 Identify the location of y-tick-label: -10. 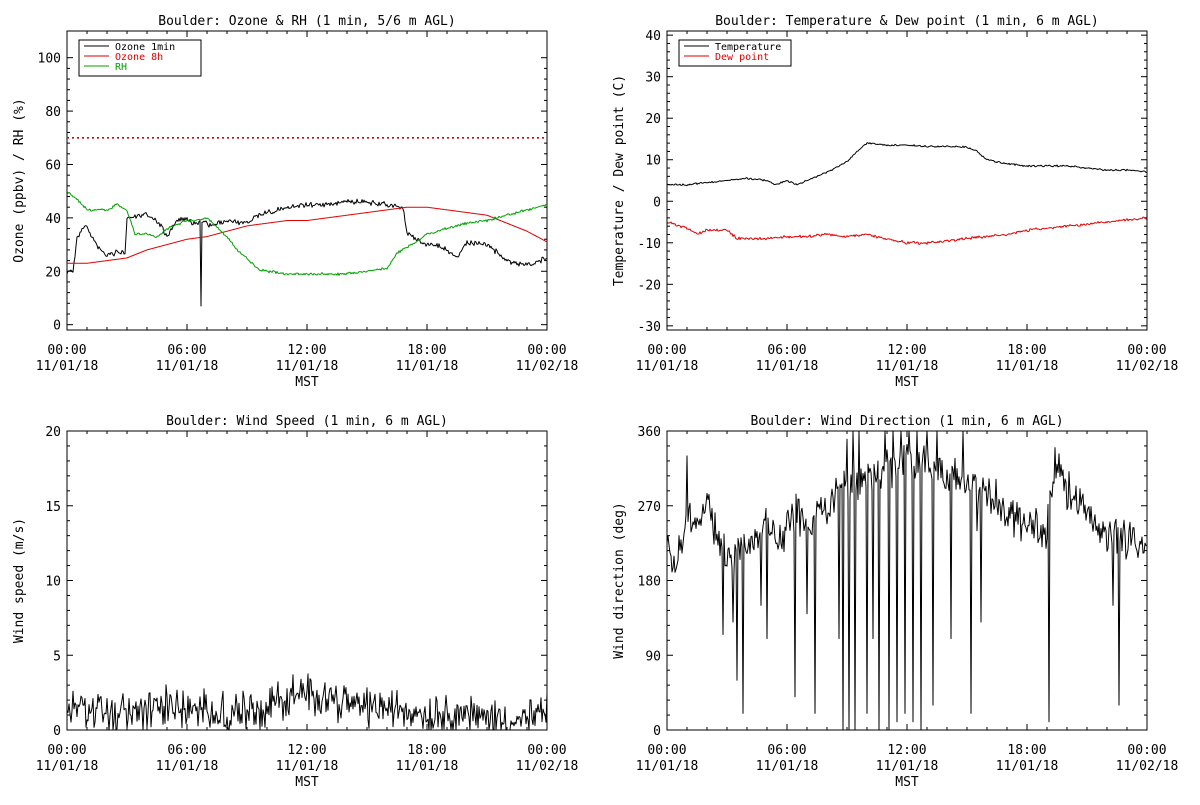
(649, 244).